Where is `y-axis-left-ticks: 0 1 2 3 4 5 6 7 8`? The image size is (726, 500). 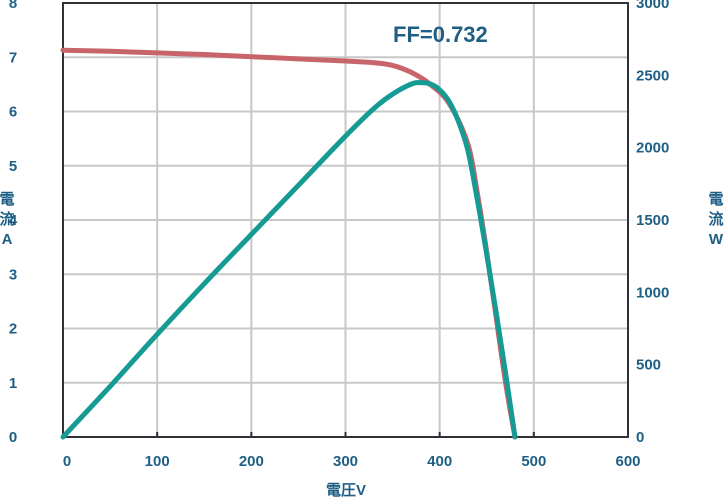 y-axis-left-ticks: 0 1 2 3 4 5 6 7 8 is located at coordinates (13, 223).